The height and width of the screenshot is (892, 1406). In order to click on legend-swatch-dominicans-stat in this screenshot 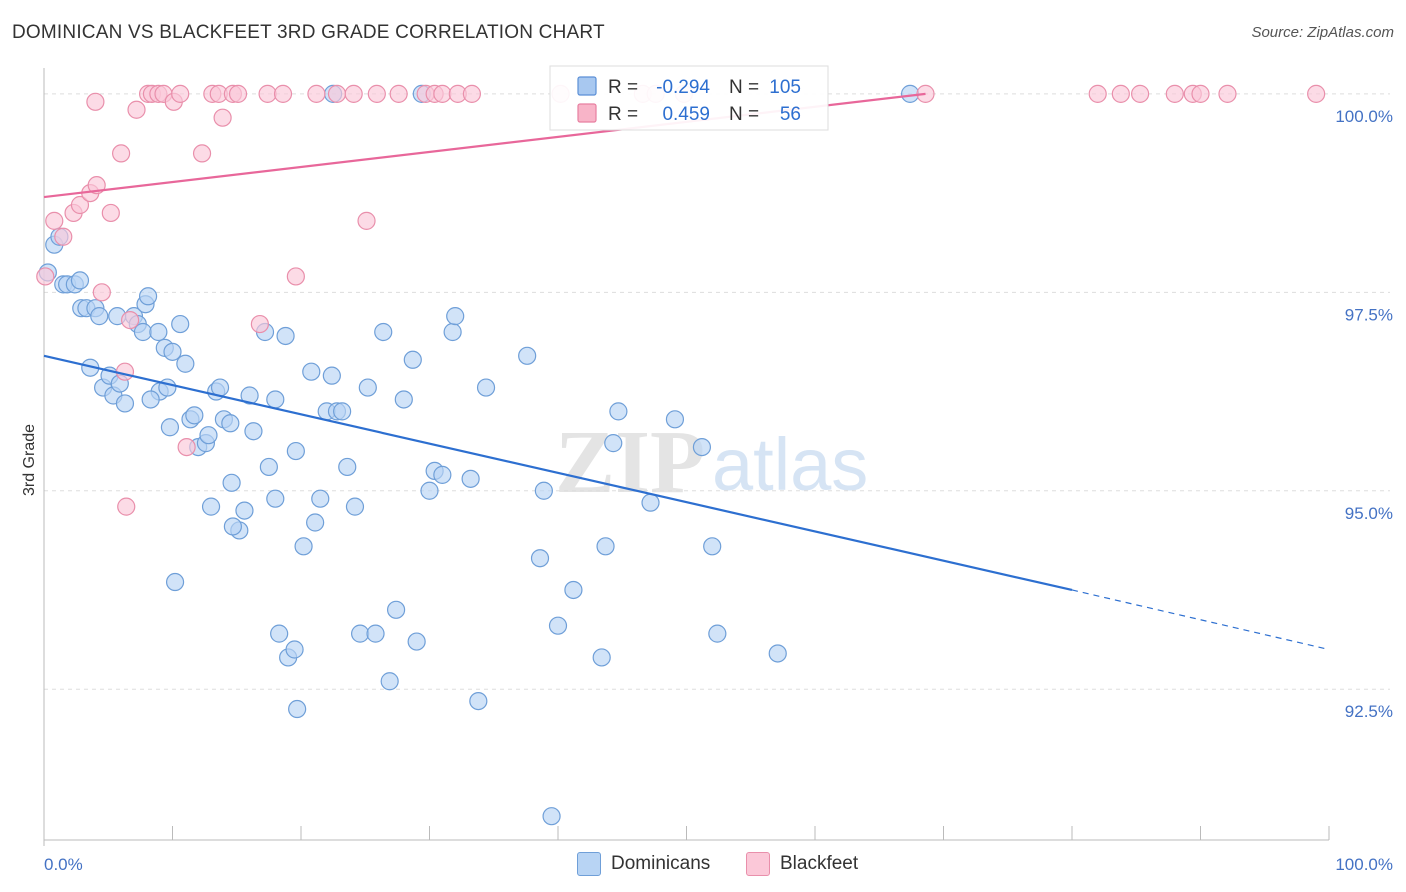, I will do `click(587, 86)`.